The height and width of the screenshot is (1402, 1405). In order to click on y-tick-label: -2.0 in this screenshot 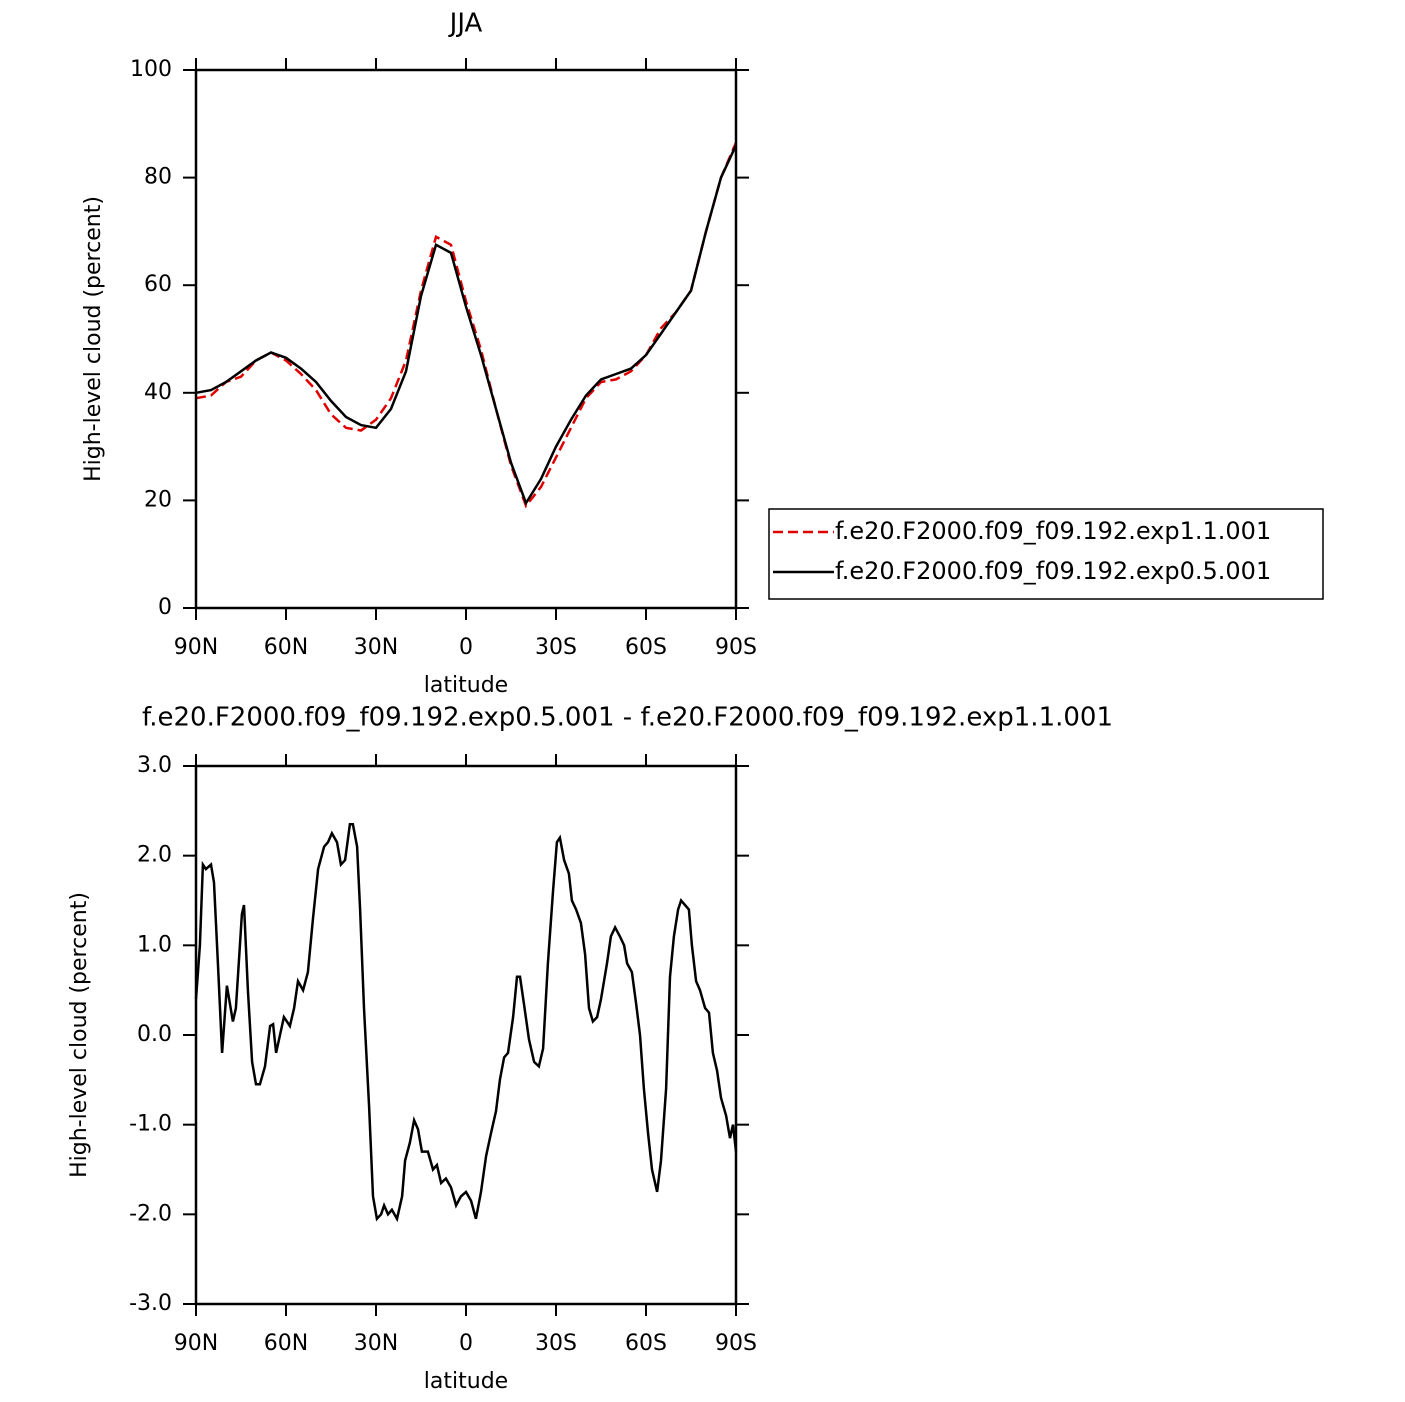, I will do `click(150, 1213)`.